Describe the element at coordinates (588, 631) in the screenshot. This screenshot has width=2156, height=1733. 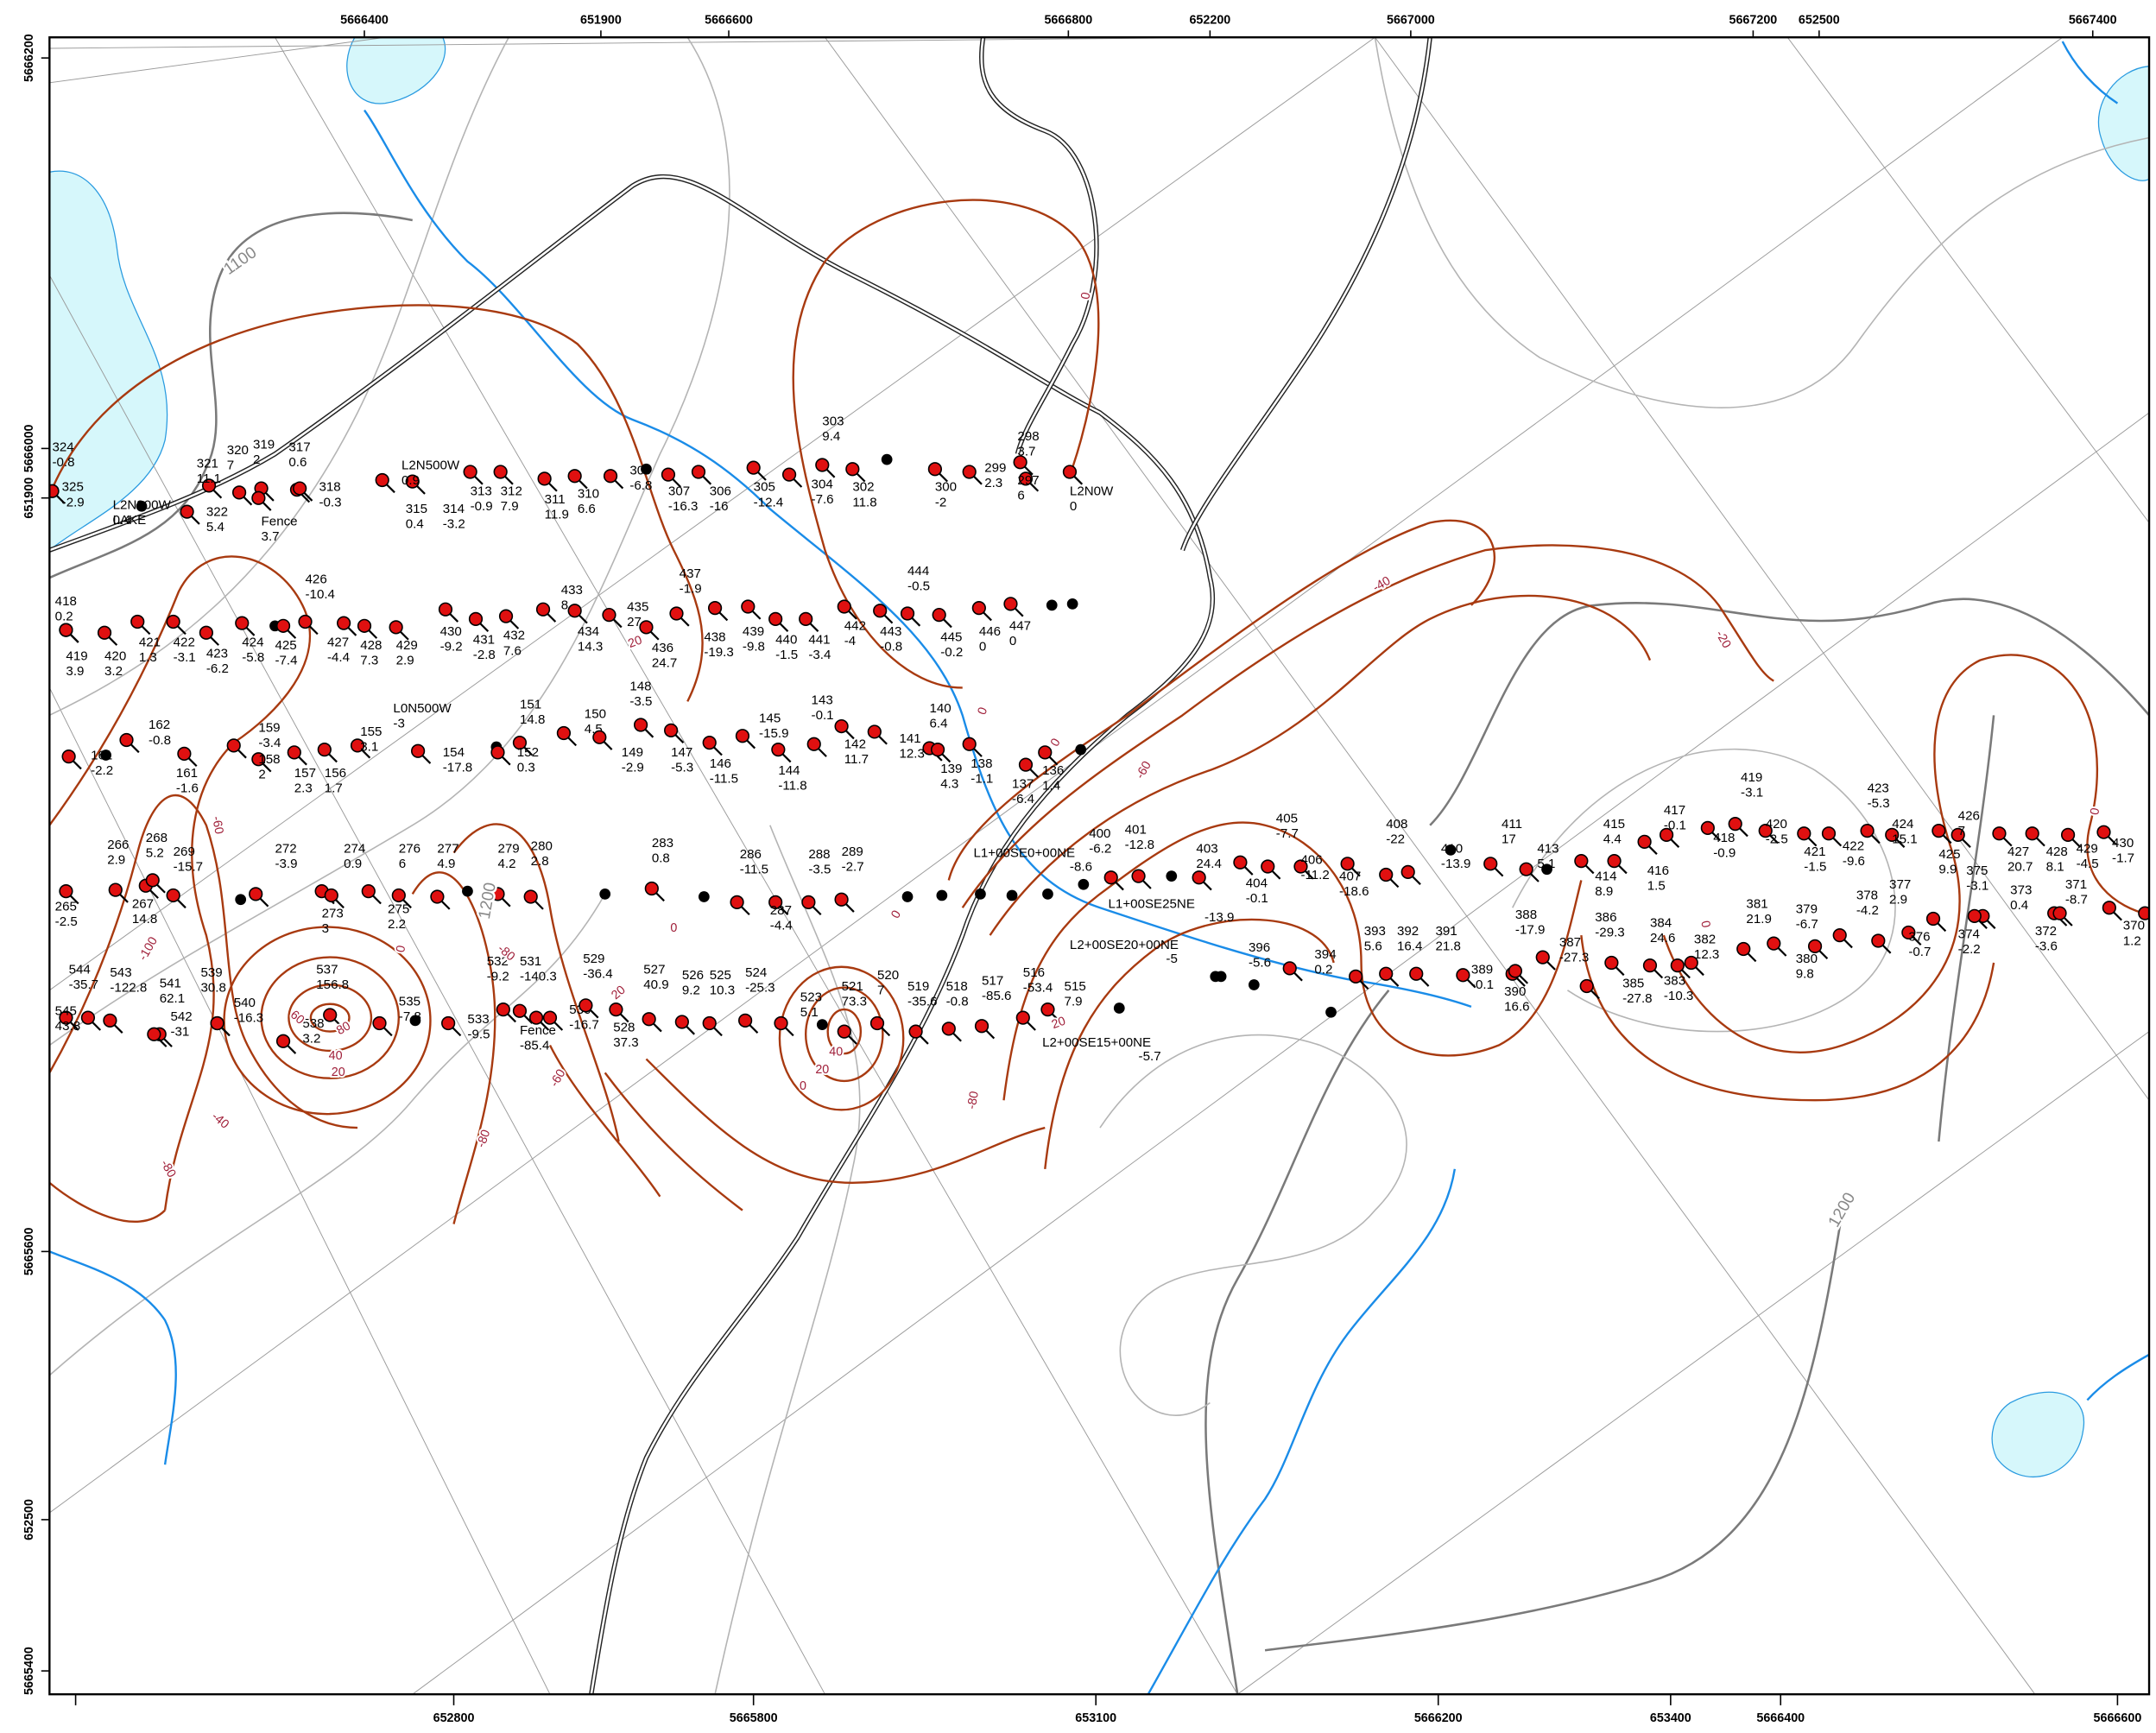
I see `station-id: 434` at that location.